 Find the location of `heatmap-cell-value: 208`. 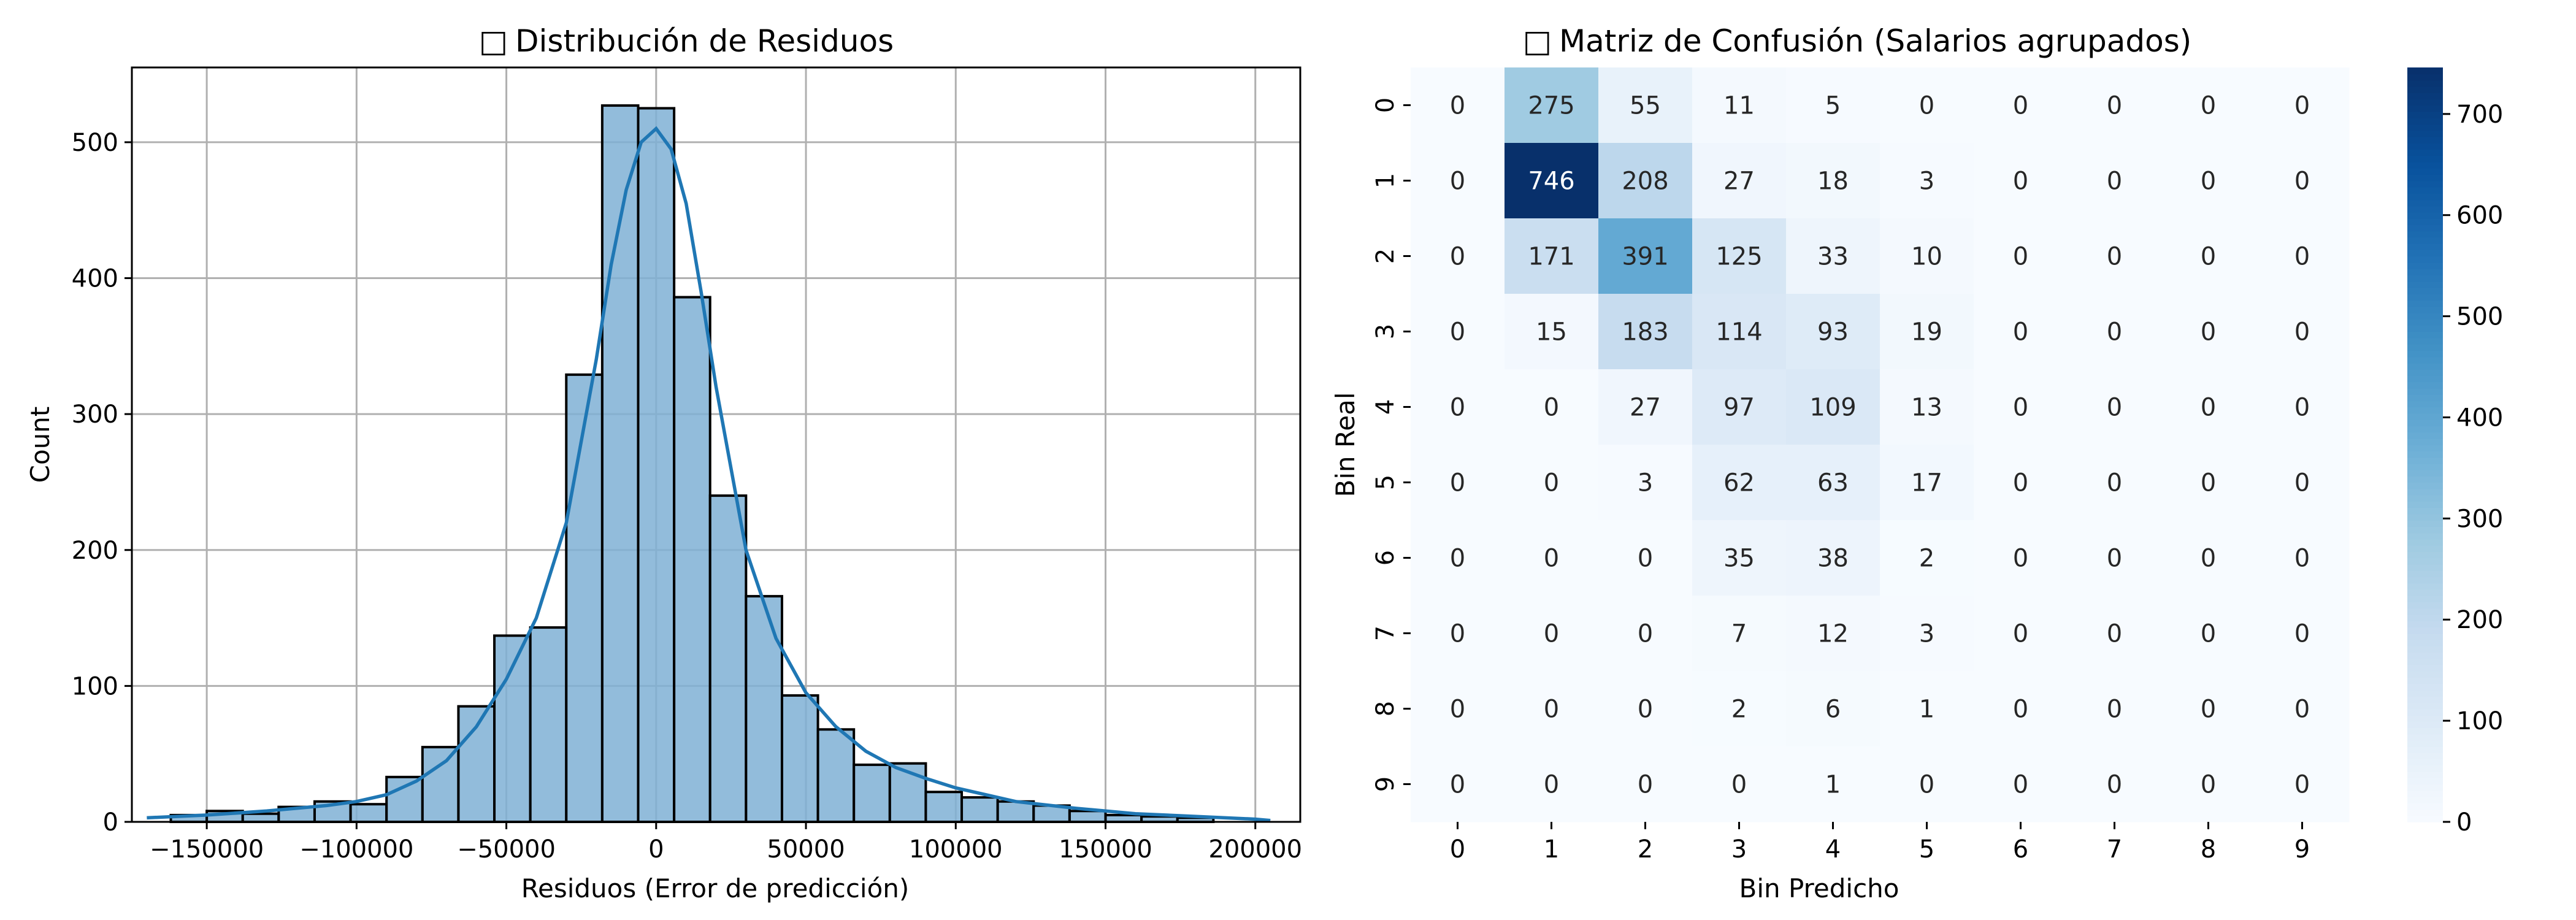

heatmap-cell-value: 208 is located at coordinates (1645, 181).